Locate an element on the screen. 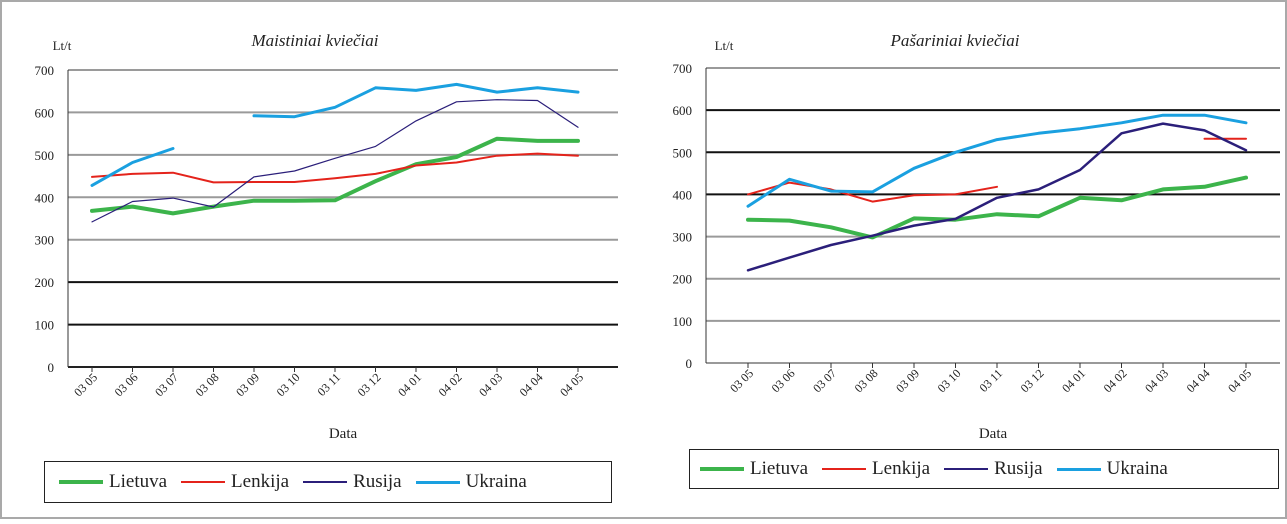 The width and height of the screenshot is (1287, 524). legend-left: Lietuva Lenkija Rusija Ukraina is located at coordinates (328, 482).